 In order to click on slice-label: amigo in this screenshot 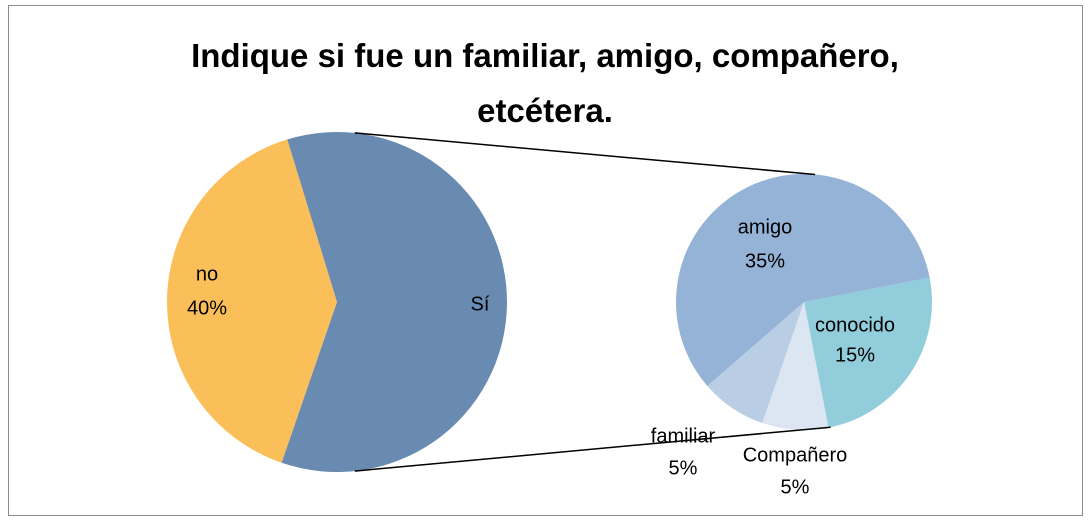, I will do `click(765, 227)`.